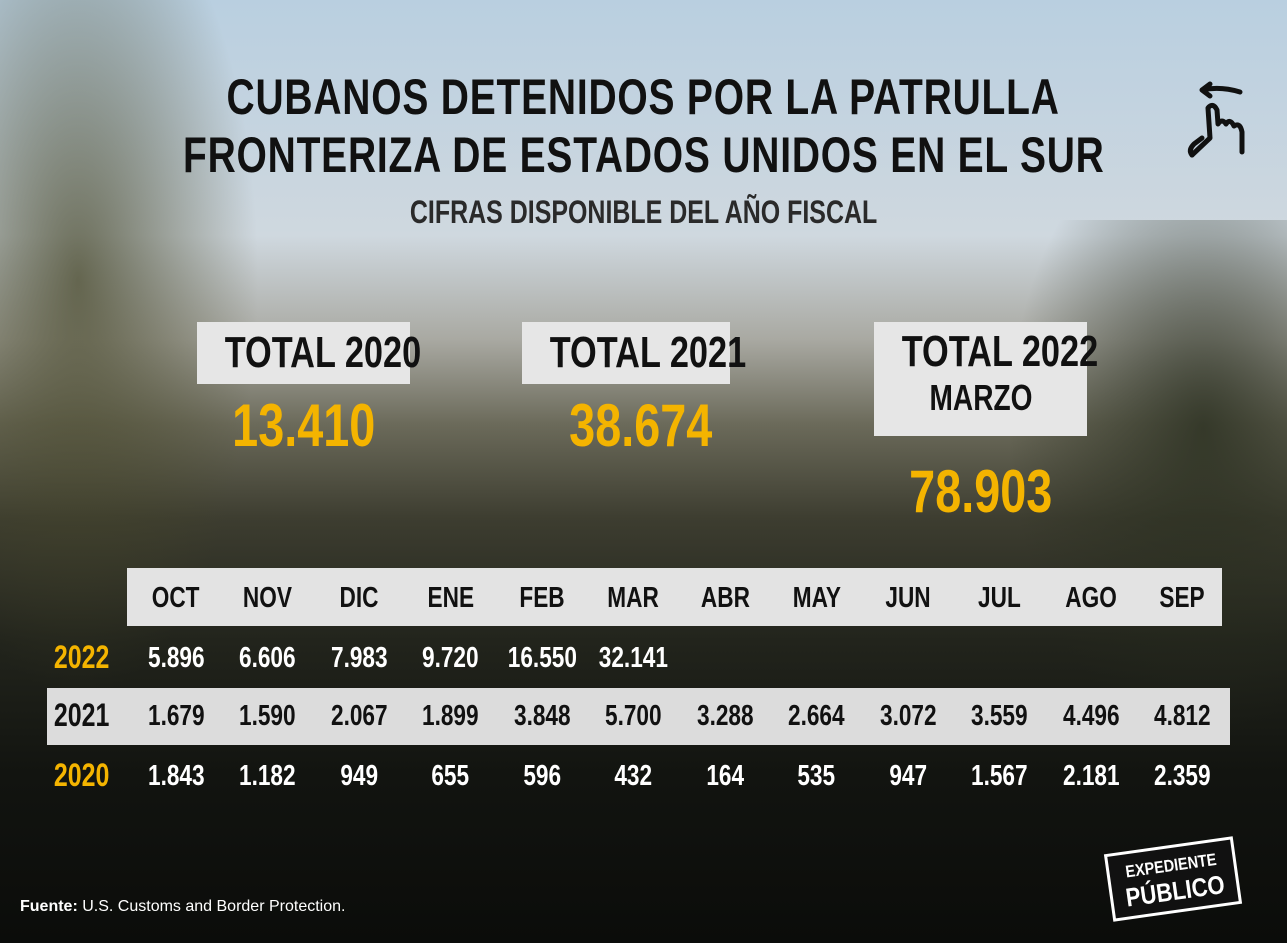 The height and width of the screenshot is (943, 1287). Describe the element at coordinates (450, 598) in the screenshot. I see `month-header-ene: ENE` at that location.